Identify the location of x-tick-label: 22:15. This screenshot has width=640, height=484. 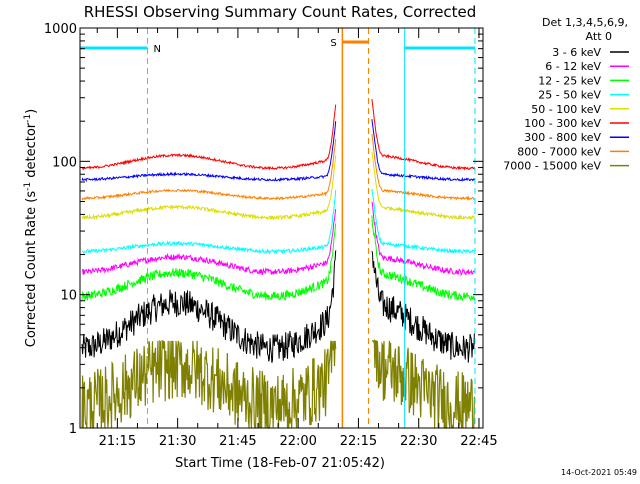
(358, 441).